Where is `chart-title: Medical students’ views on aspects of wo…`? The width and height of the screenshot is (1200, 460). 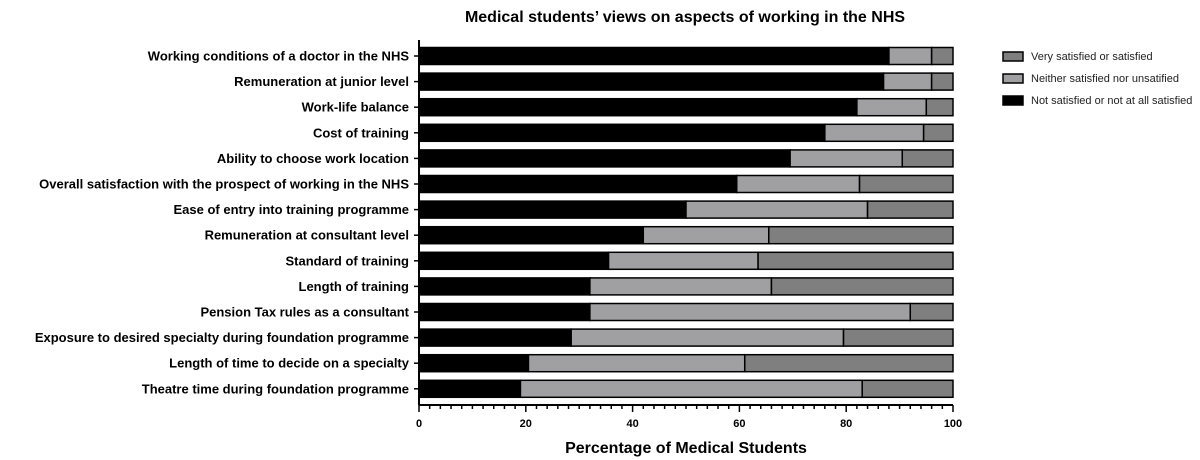
chart-title: Medical students’ views on aspects of wo… is located at coordinates (685, 17).